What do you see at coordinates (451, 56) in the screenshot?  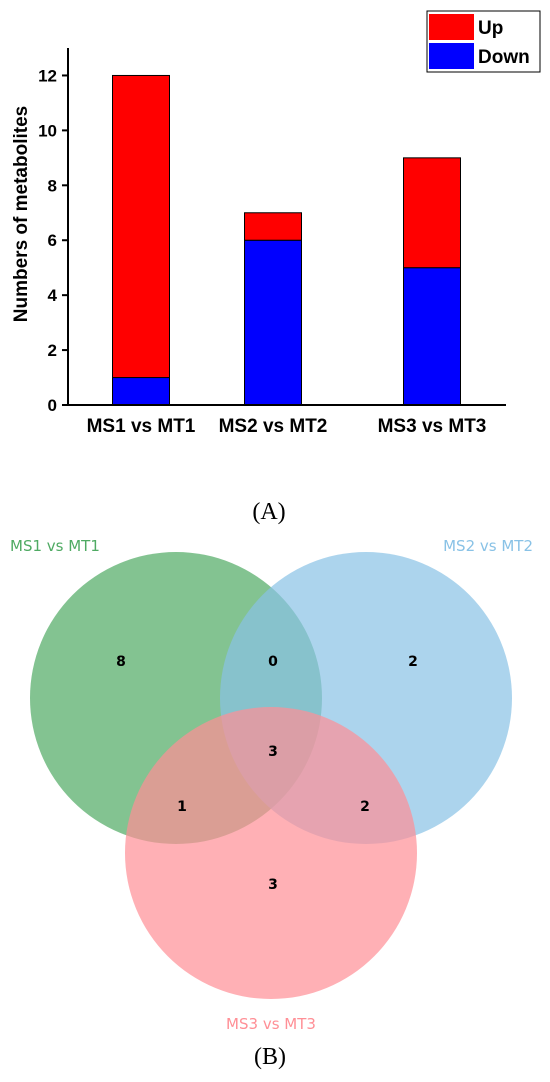 I see `legend-swatch-down` at bounding box center [451, 56].